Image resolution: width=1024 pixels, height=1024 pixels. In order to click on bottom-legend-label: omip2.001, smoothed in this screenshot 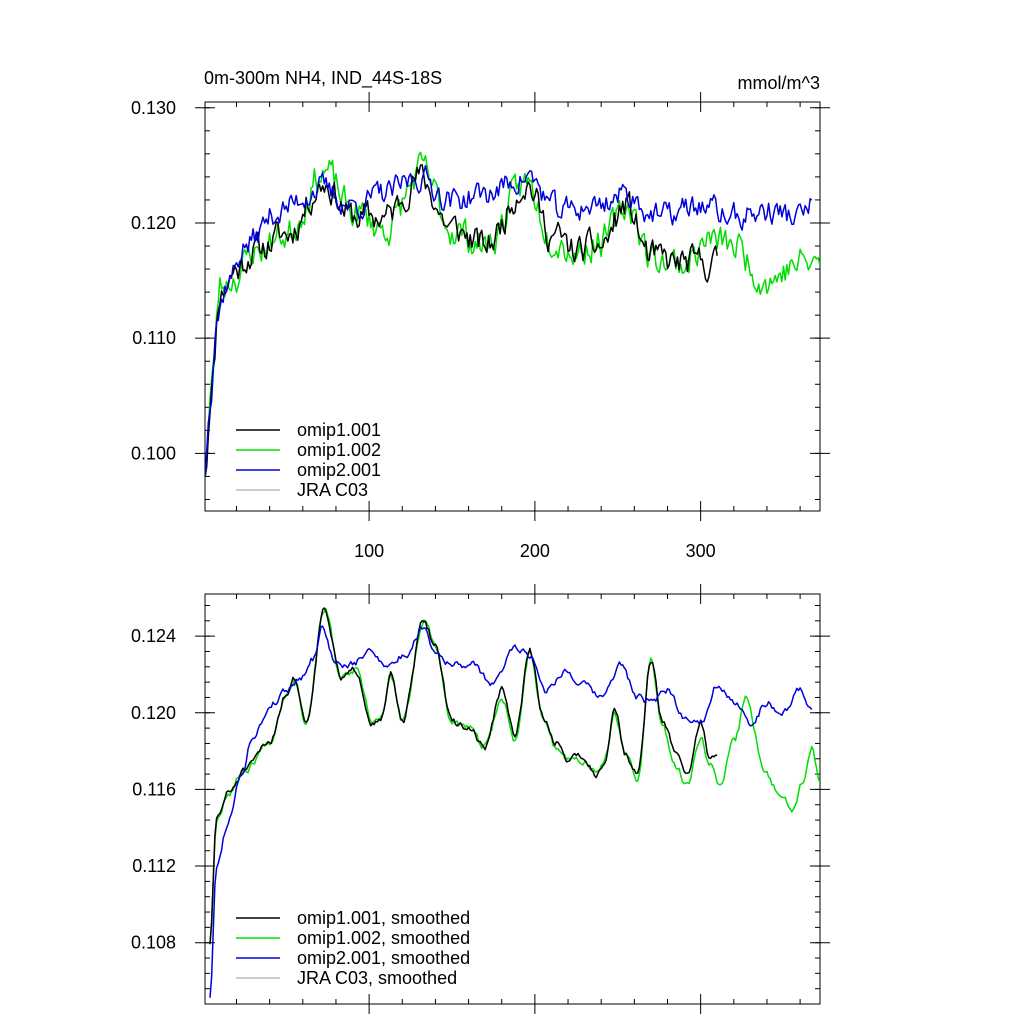, I will do `click(383, 958)`.